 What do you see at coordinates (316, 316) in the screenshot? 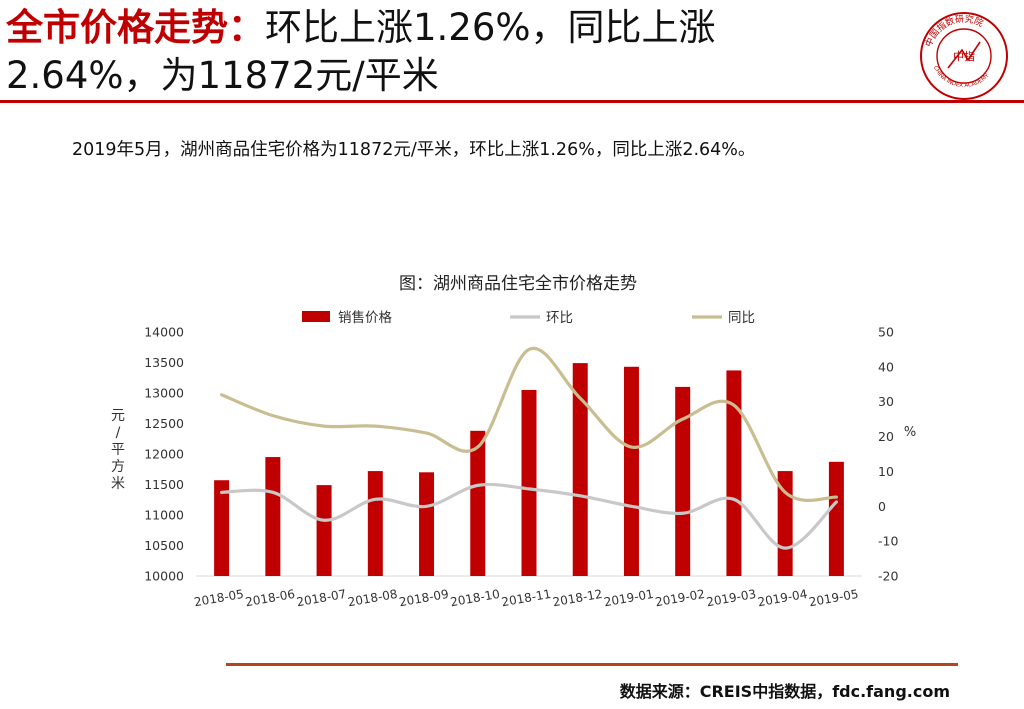
I see `legend-swatch-price` at bounding box center [316, 316].